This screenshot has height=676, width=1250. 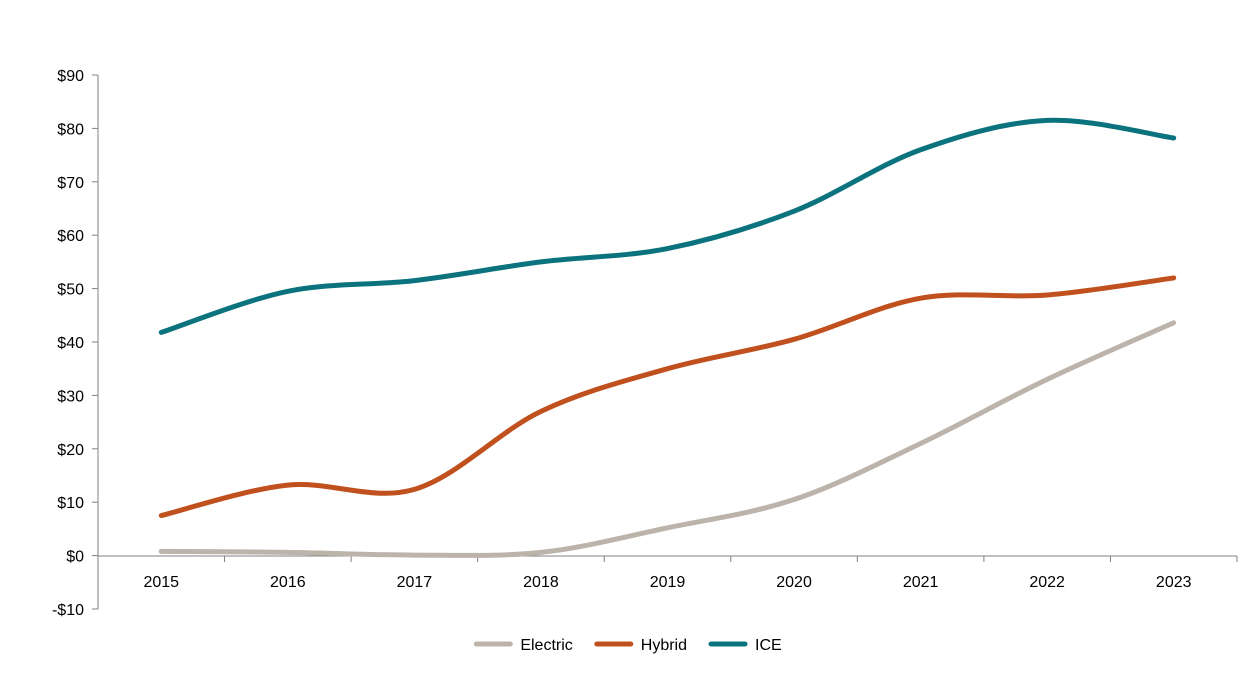 What do you see at coordinates (70, 290) in the screenshot?
I see `y-tick-label: $50` at bounding box center [70, 290].